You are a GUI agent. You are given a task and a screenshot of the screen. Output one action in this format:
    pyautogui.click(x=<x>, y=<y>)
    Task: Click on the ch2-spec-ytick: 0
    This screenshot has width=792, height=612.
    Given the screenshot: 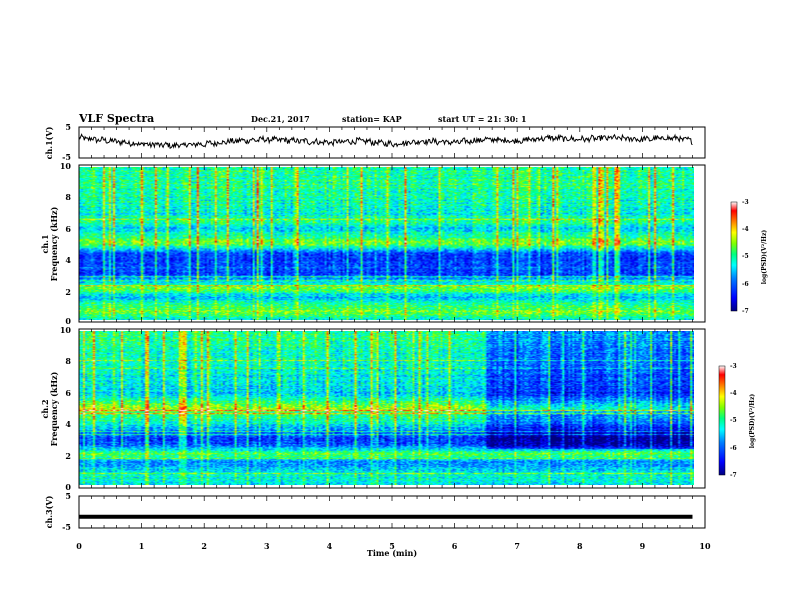 What is the action you would take?
    pyautogui.click(x=68, y=487)
    